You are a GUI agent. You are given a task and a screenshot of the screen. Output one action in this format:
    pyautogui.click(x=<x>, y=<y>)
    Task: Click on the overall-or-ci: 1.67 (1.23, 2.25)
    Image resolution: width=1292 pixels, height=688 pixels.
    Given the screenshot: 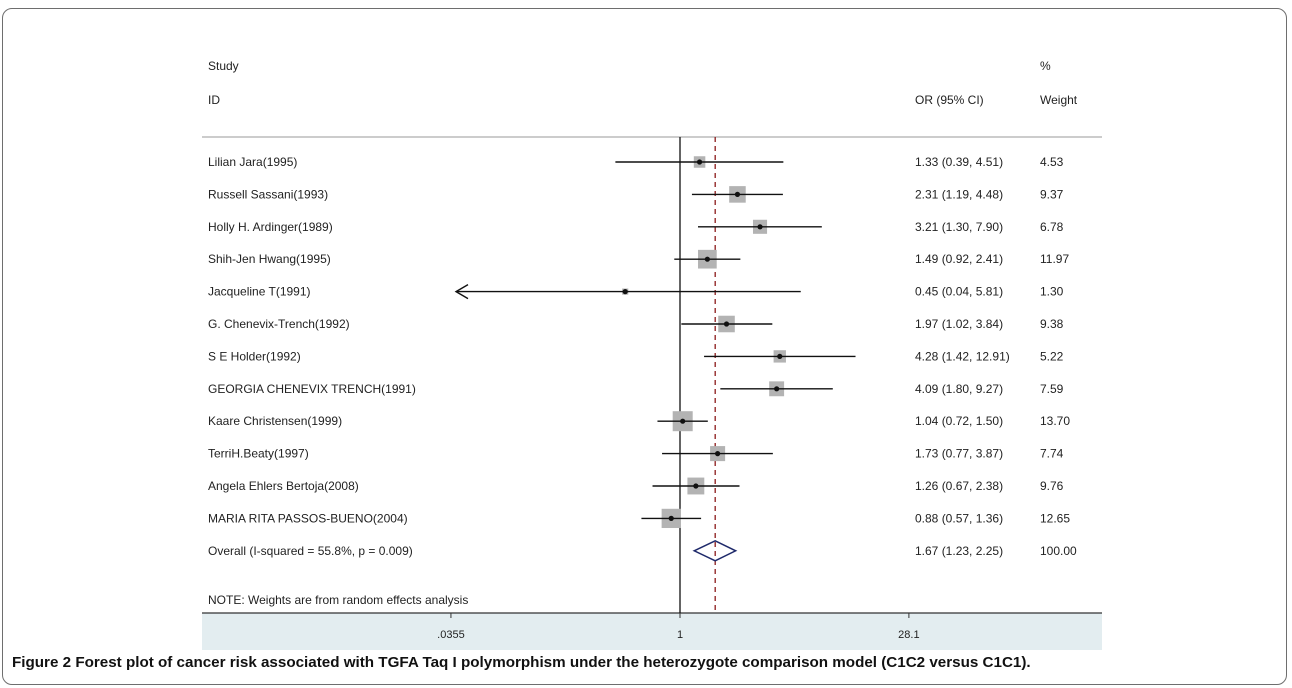 What is the action you would take?
    pyautogui.click(x=959, y=551)
    